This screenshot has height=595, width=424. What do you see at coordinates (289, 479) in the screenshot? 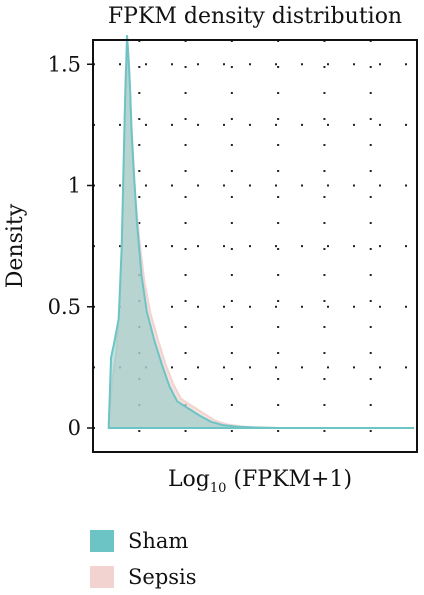
I see `x-axis-label-rest: (FPKM+1)` at bounding box center [289, 479].